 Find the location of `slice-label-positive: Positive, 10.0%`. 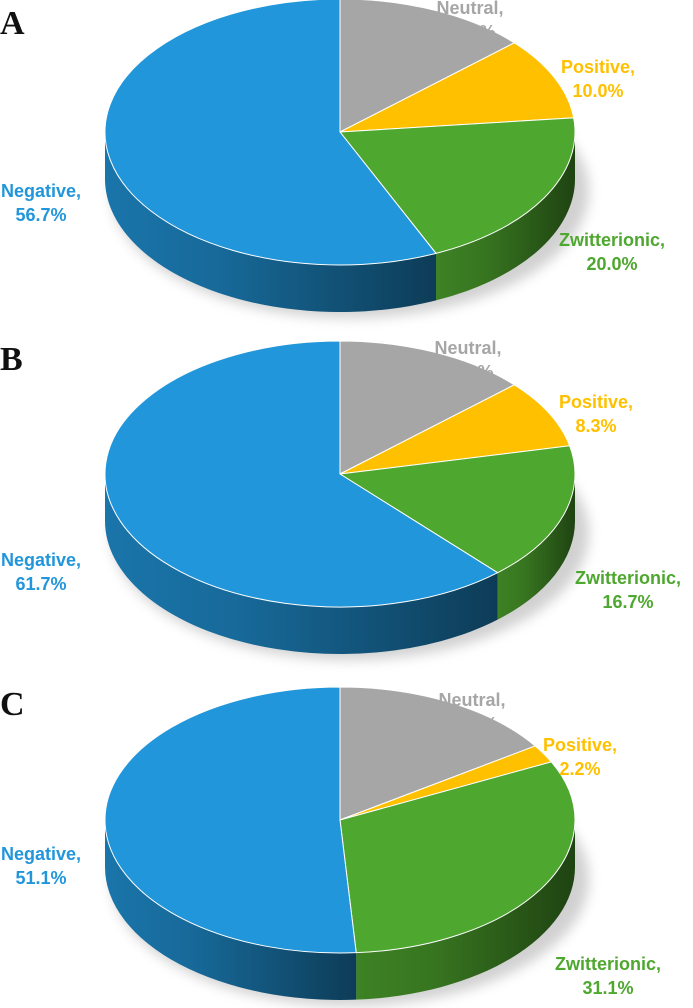

slice-label-positive: Positive, 10.0% is located at coordinates (598, 79).